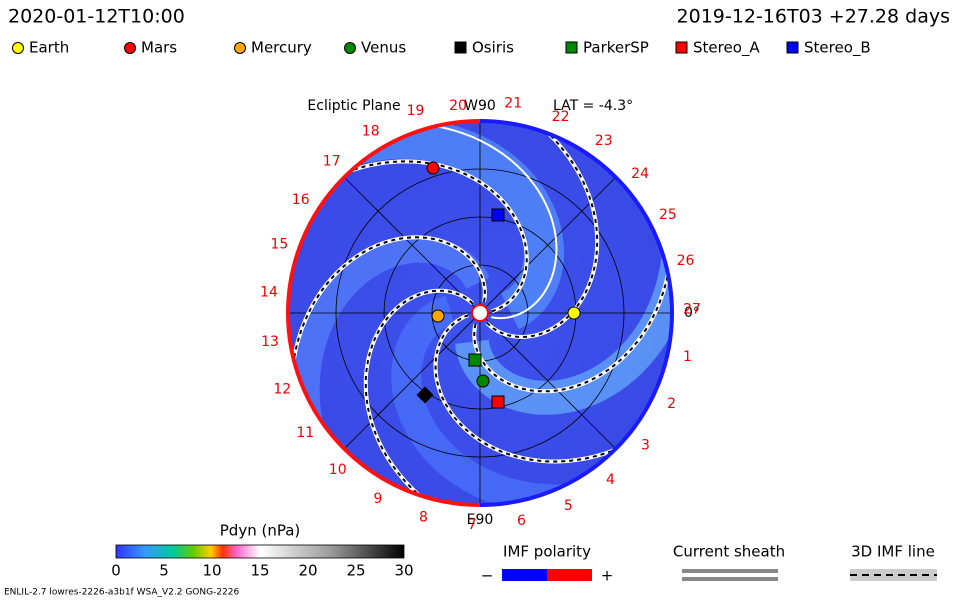 The height and width of the screenshot is (600, 960). I want to click on imf-line-swatch, so click(893, 575).